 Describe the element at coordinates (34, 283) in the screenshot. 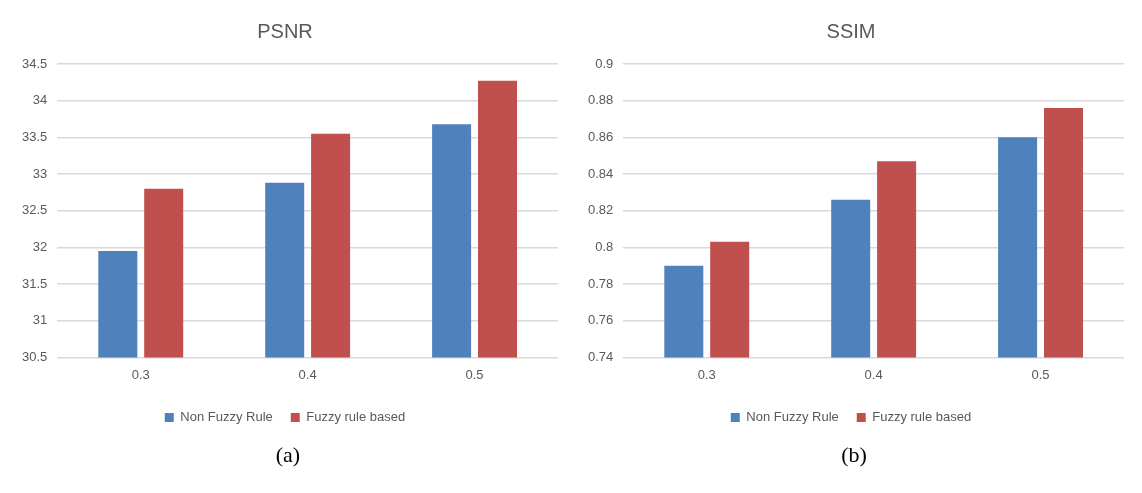

I see `y-tick-label: 31.5` at that location.